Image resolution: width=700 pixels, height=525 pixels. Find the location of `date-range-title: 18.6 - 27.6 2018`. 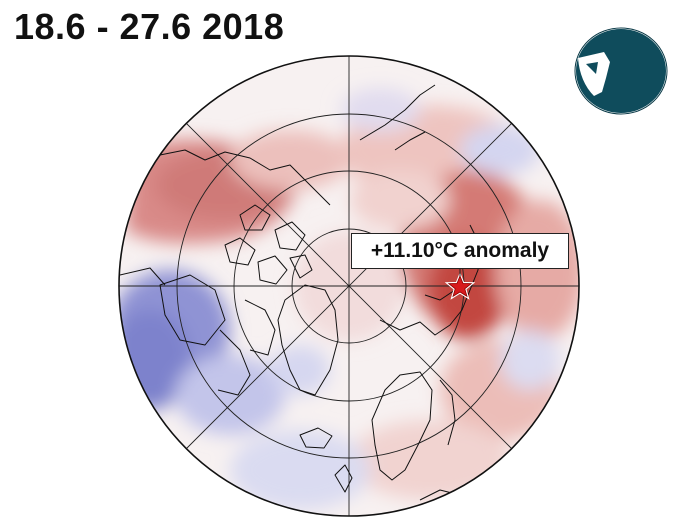

date-range-title: 18.6 - 27.6 2018 is located at coordinates (149, 26).